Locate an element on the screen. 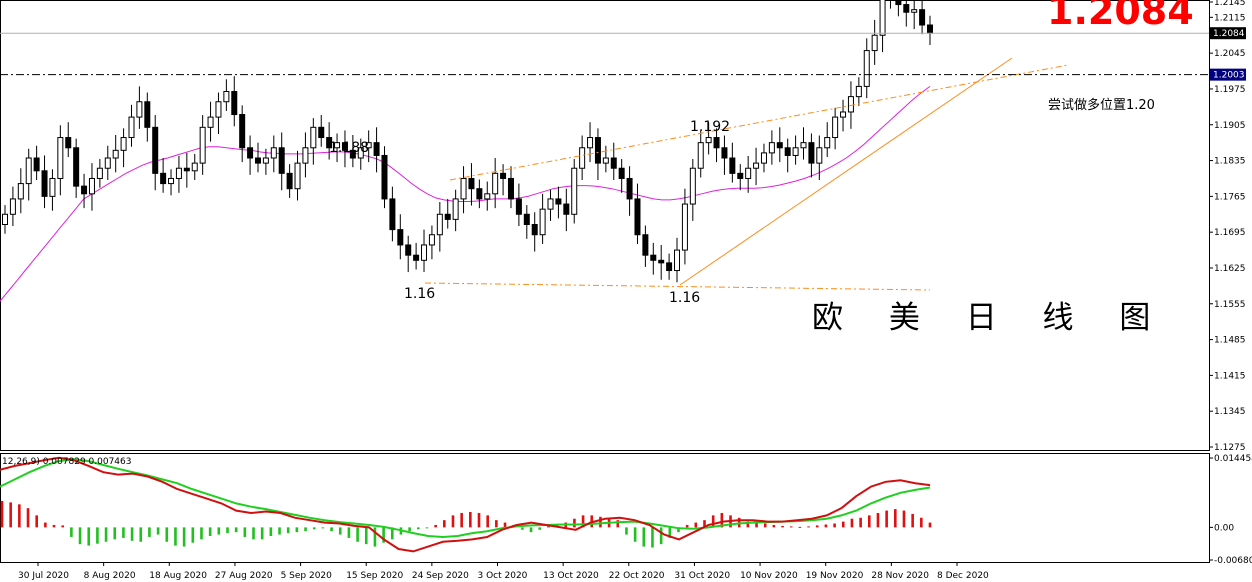 This screenshot has width=1252, height=582. time-tick-label: 13 Oct 2020 is located at coordinates (571, 576).